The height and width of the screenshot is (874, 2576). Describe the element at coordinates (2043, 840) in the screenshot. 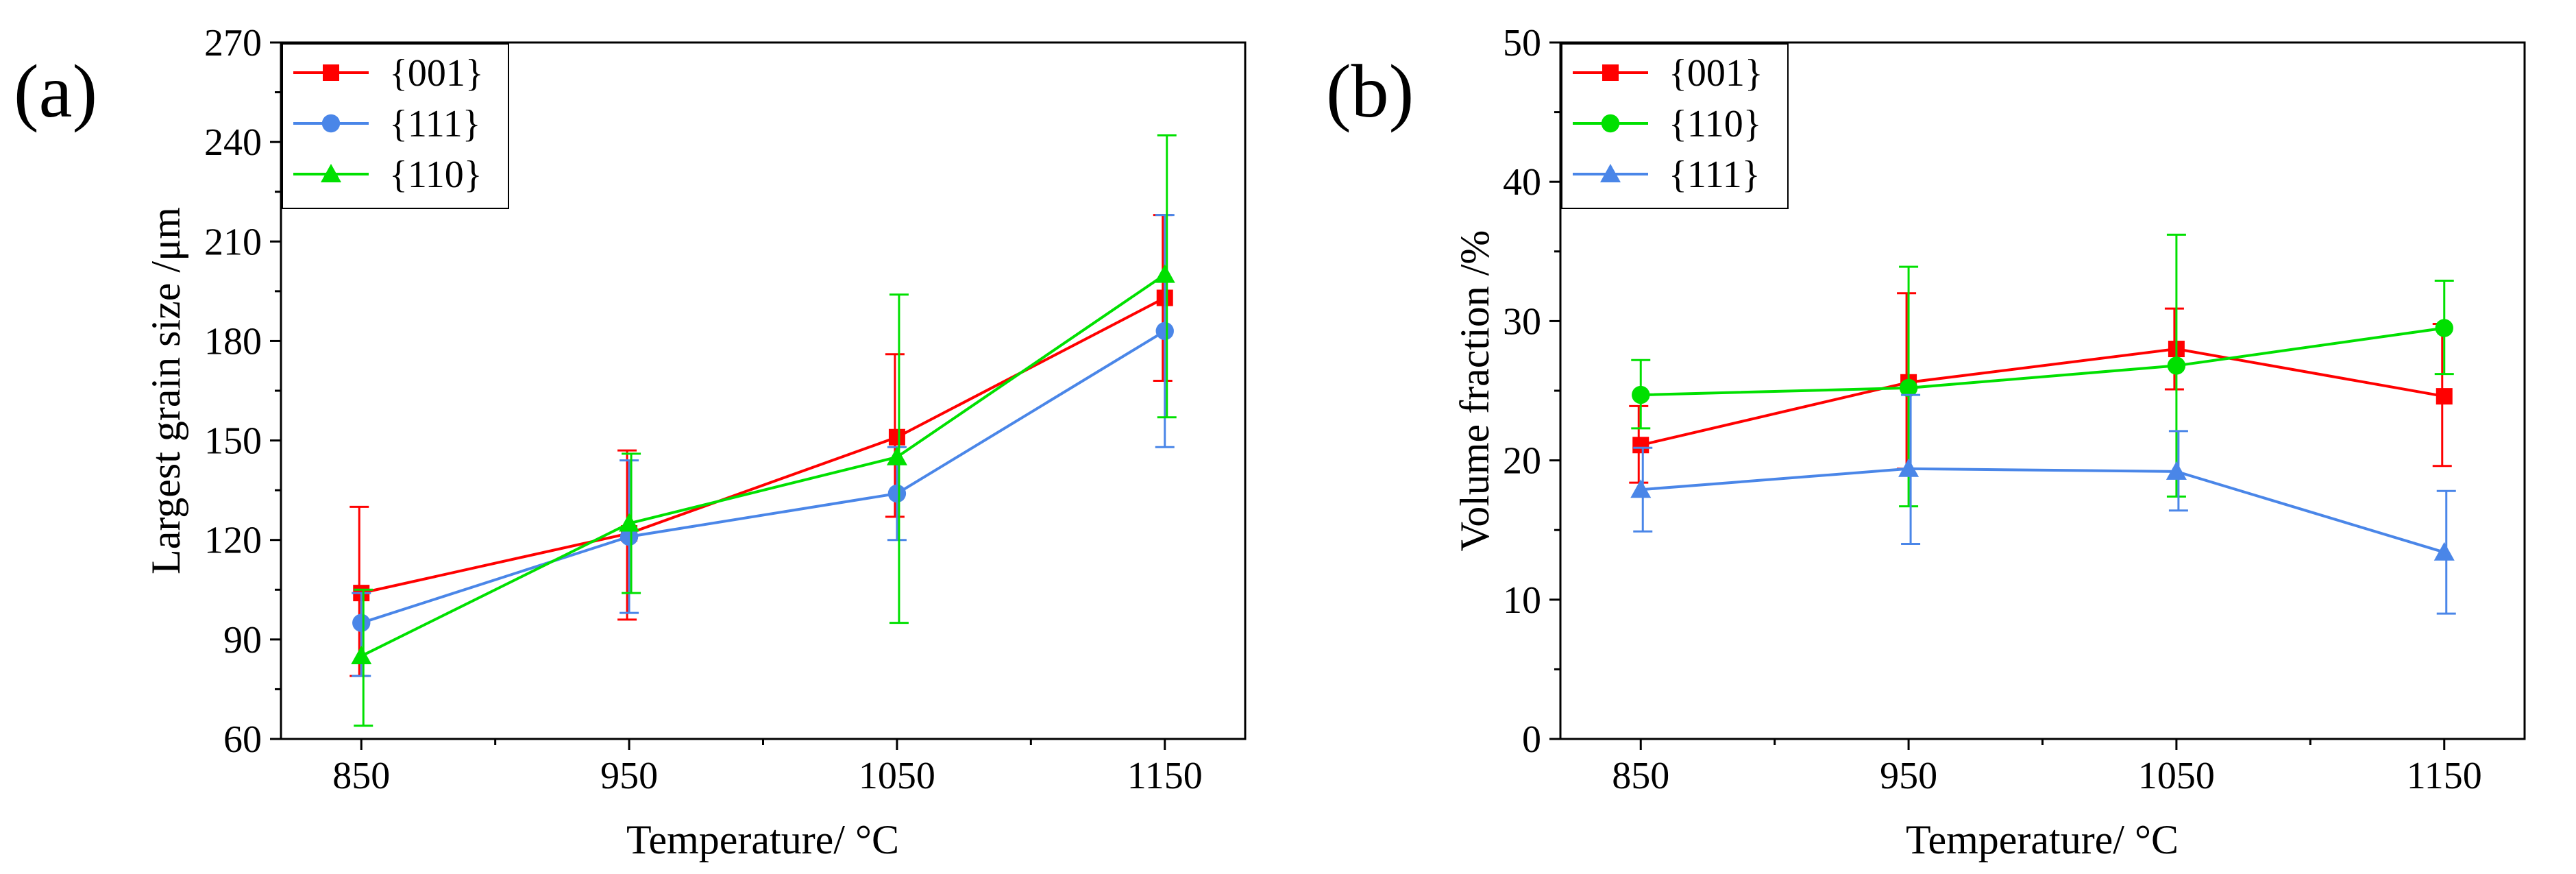

I see `panel-b-x-axis-title: Temperature/ °C` at that location.